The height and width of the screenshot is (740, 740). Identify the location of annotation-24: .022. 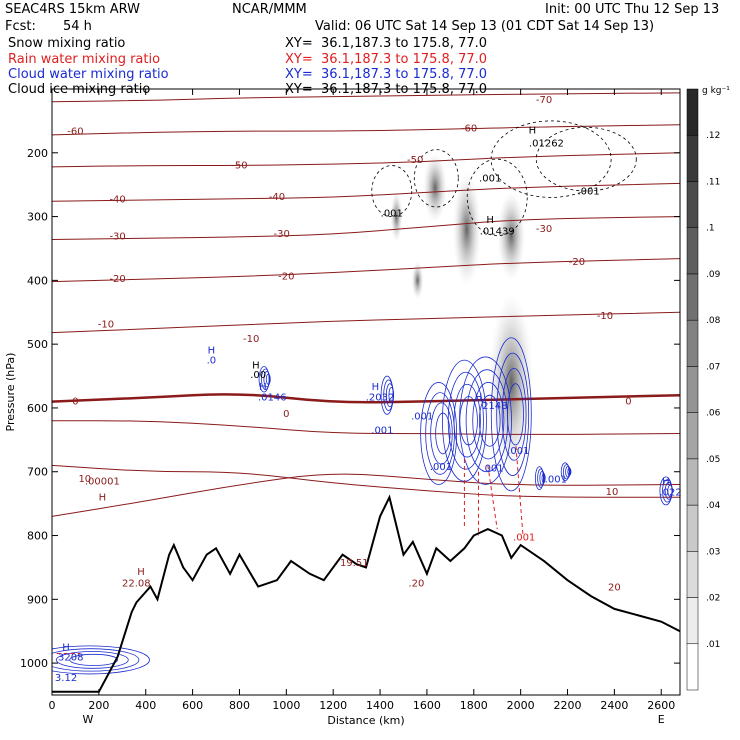
(670, 492).